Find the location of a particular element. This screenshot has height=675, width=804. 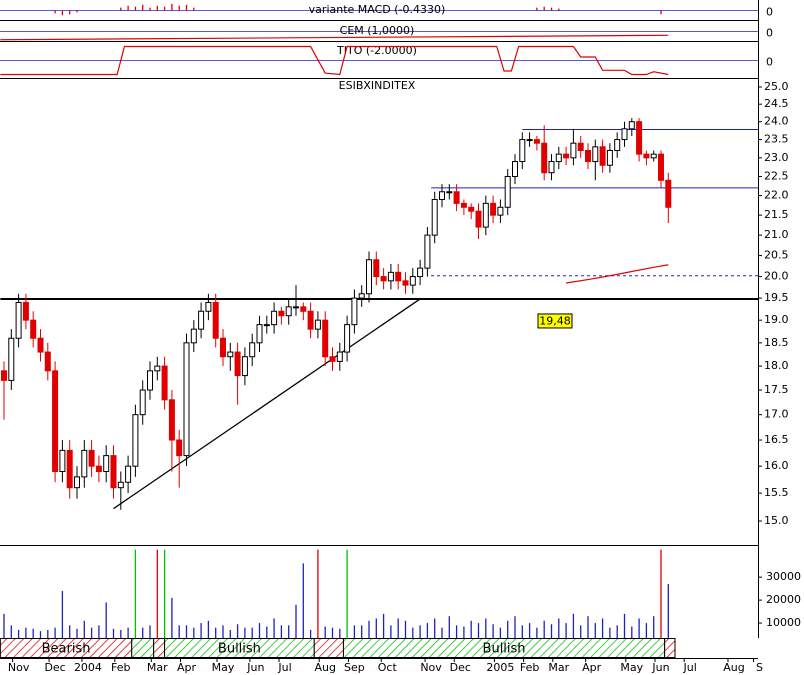

y-tick-label: 17.5 is located at coordinates (776, 389).